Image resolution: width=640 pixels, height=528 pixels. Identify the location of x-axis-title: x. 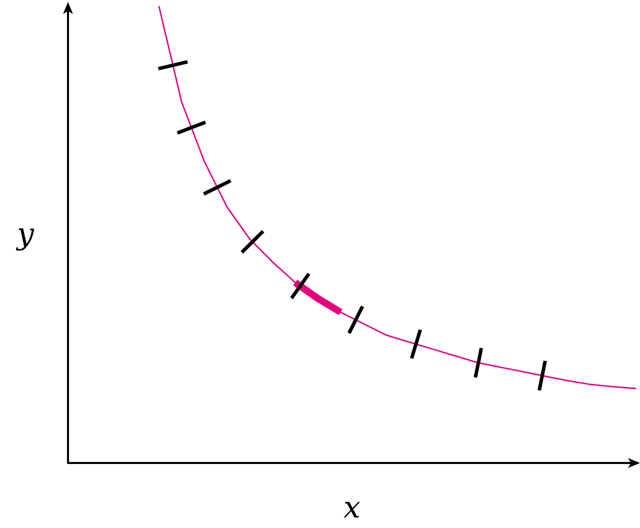
(352, 508).